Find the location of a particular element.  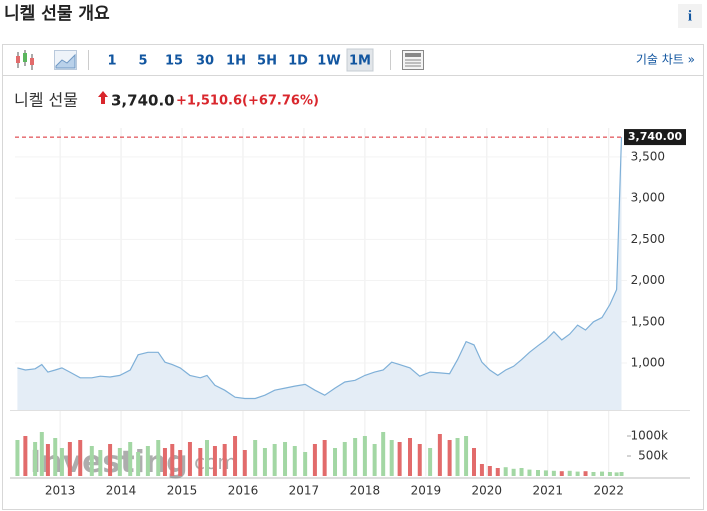

x-tick-label: 2014 is located at coordinates (121, 491).